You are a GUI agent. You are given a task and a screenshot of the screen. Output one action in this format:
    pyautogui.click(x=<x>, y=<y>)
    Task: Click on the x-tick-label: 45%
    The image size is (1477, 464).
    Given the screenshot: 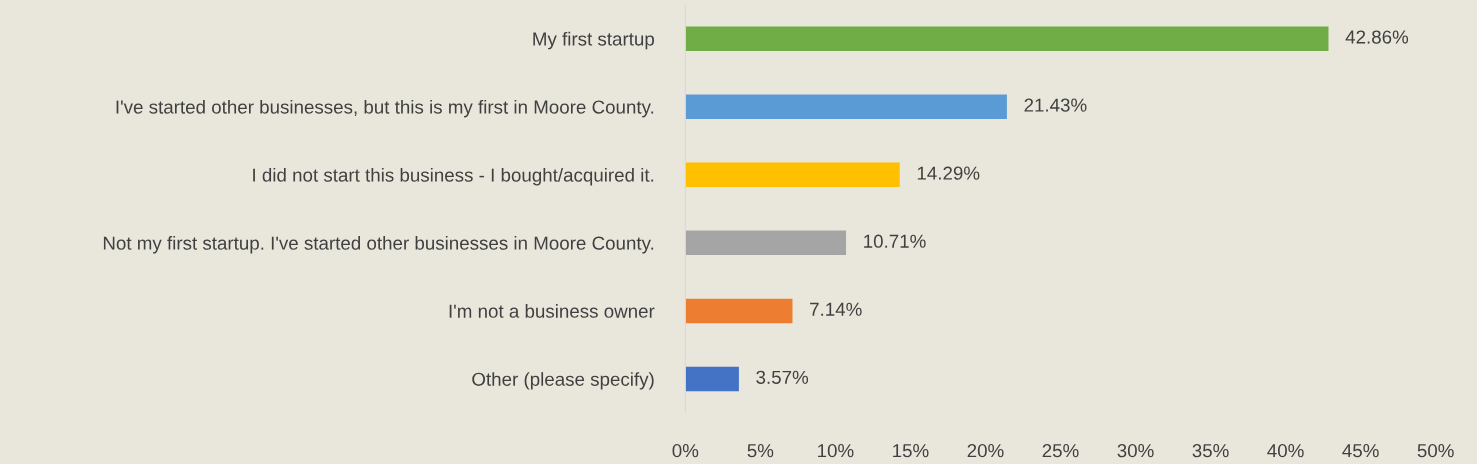 What is the action you would take?
    pyautogui.click(x=1360, y=451)
    